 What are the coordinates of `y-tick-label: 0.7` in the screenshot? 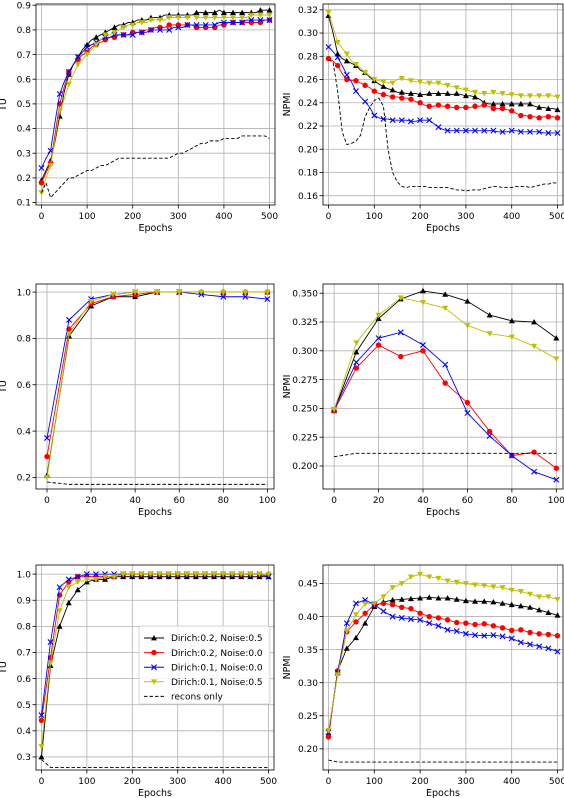 It's located at (24, 56).